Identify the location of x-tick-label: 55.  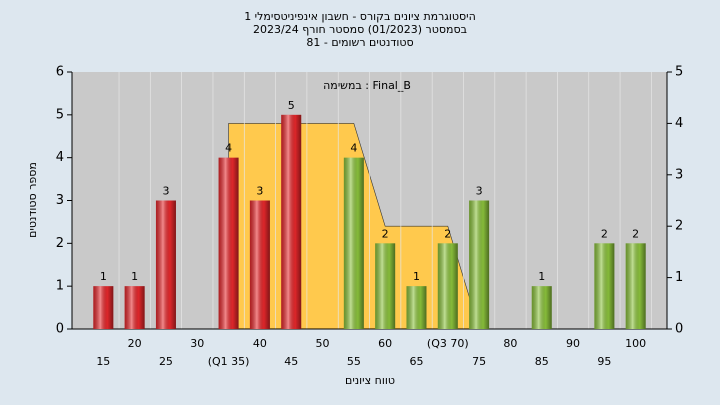
(354, 361).